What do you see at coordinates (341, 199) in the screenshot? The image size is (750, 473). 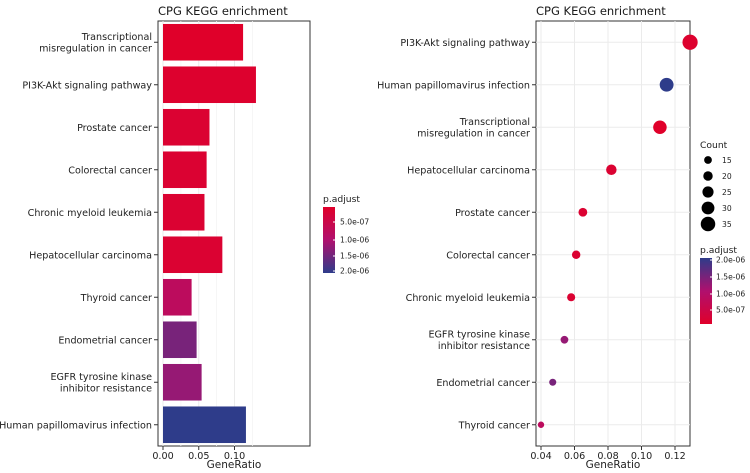 I see `bar-legend-title: p.adjust` at bounding box center [341, 199].